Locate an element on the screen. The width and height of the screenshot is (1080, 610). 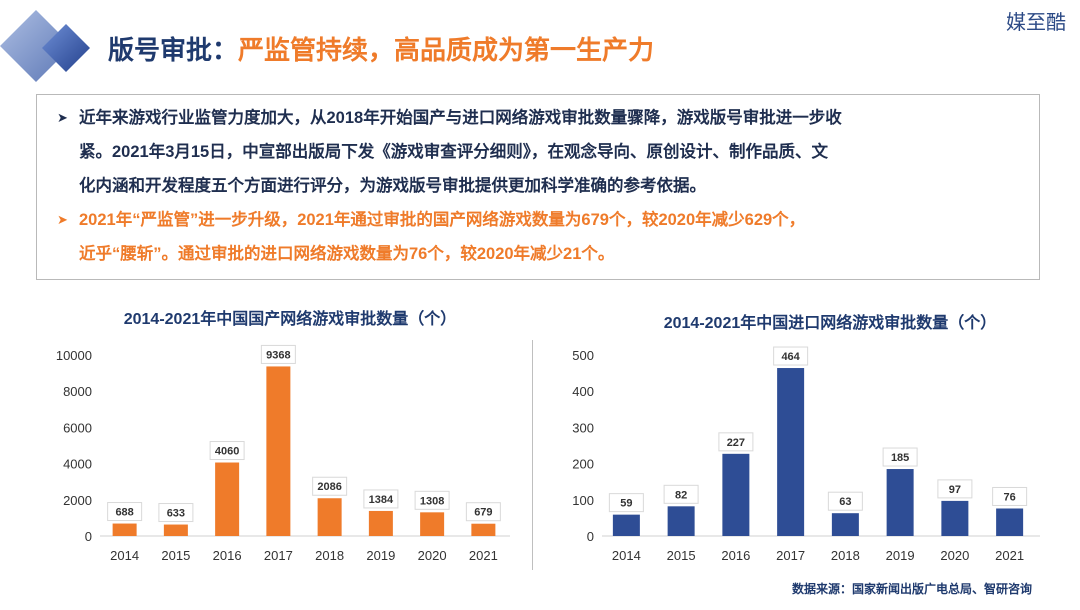
y-tick-label: 200 is located at coordinates (583, 464).